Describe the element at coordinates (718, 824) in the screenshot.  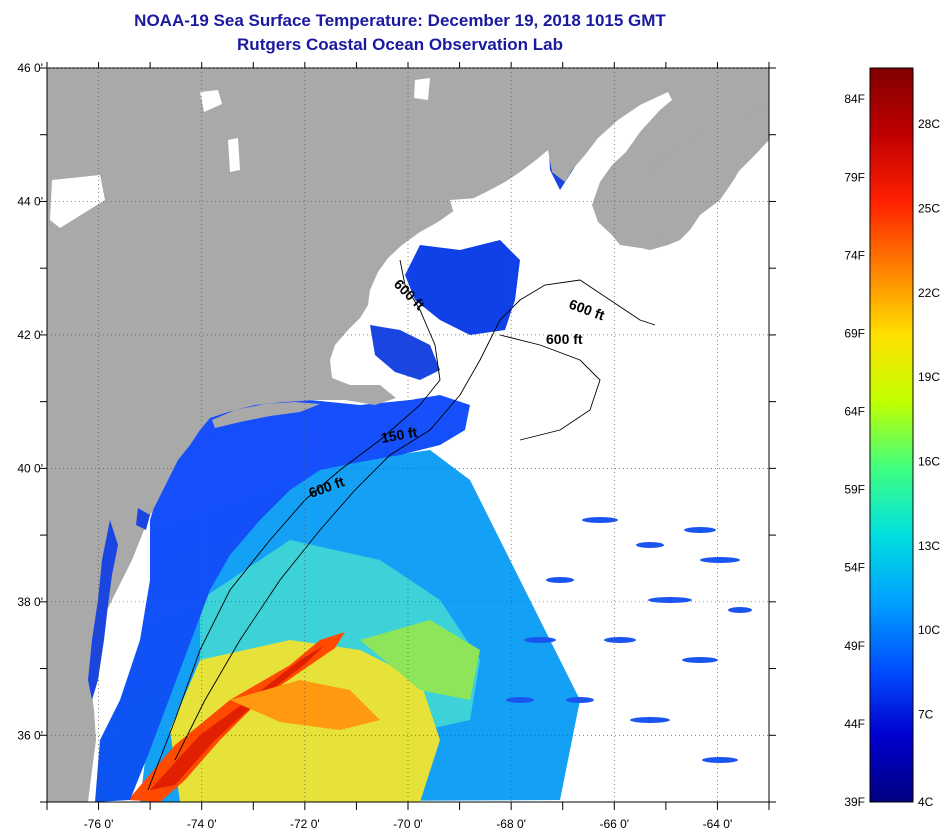
I see `lon-tick-label: -64 0'` at that location.